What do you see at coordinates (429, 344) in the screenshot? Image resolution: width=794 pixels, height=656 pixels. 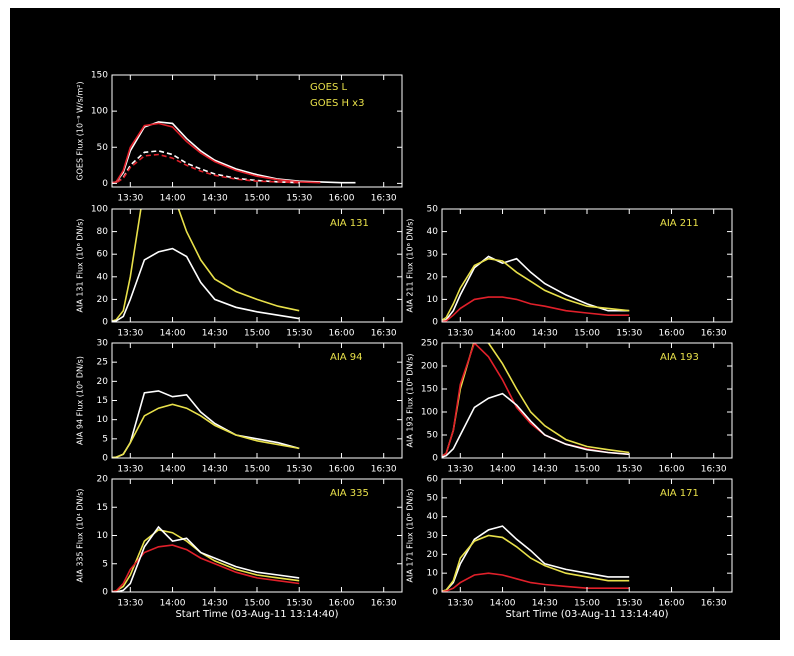 I see `y-tick-label: 250` at bounding box center [429, 344].